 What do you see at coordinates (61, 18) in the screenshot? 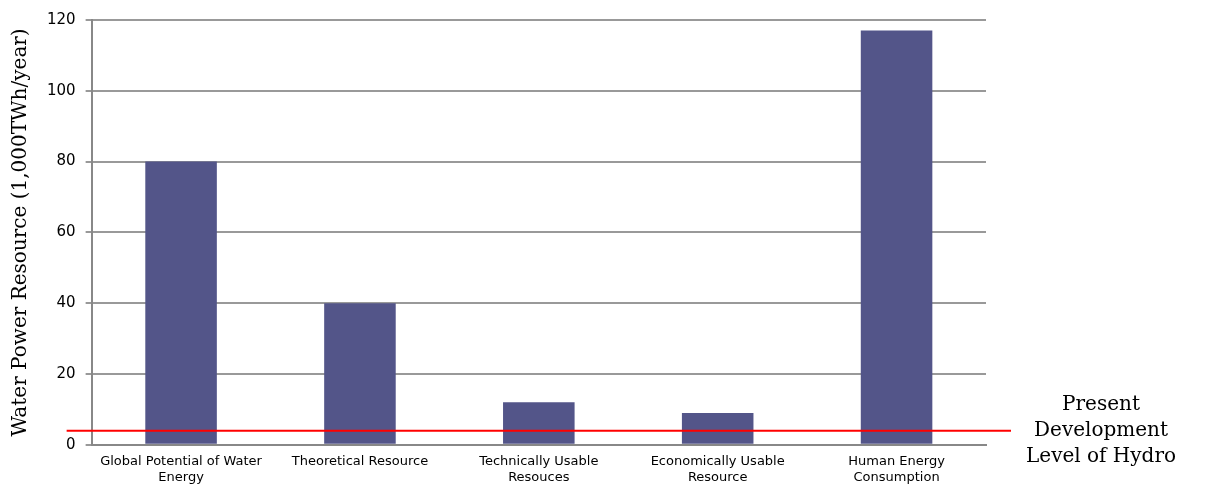
I see `y-tick-label: 120` at bounding box center [61, 18].